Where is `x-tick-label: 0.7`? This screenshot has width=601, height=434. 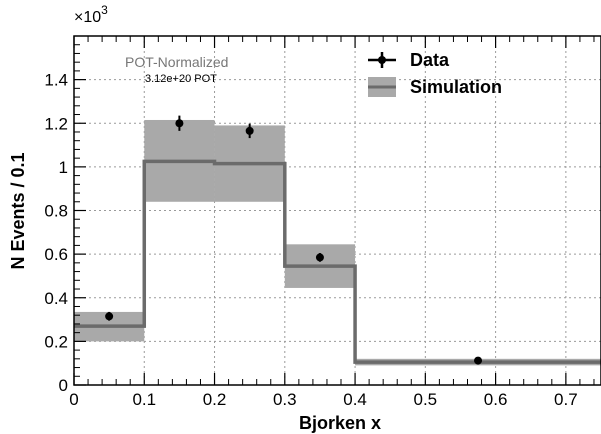 x-tick-label: 0.7 is located at coordinates (566, 399).